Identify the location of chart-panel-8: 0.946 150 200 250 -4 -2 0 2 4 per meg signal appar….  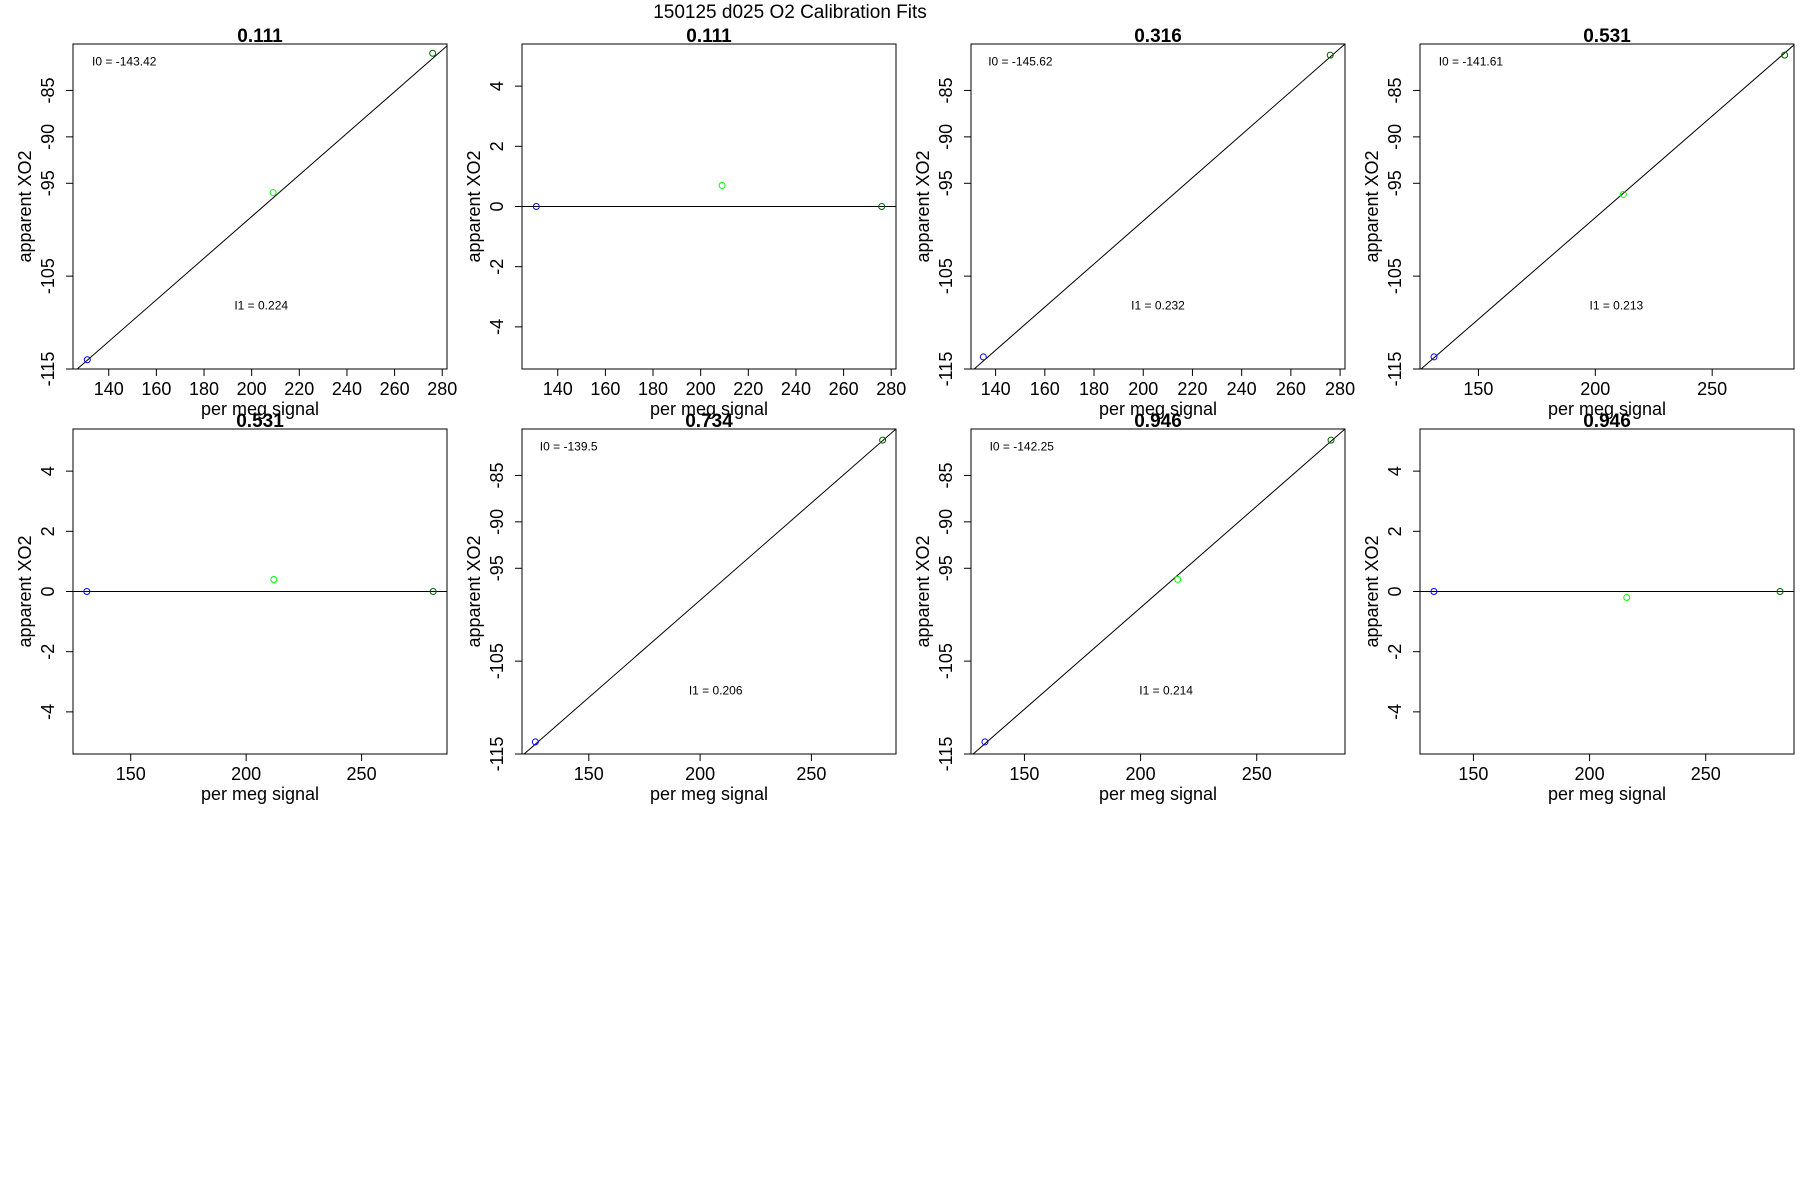
(1578, 607).